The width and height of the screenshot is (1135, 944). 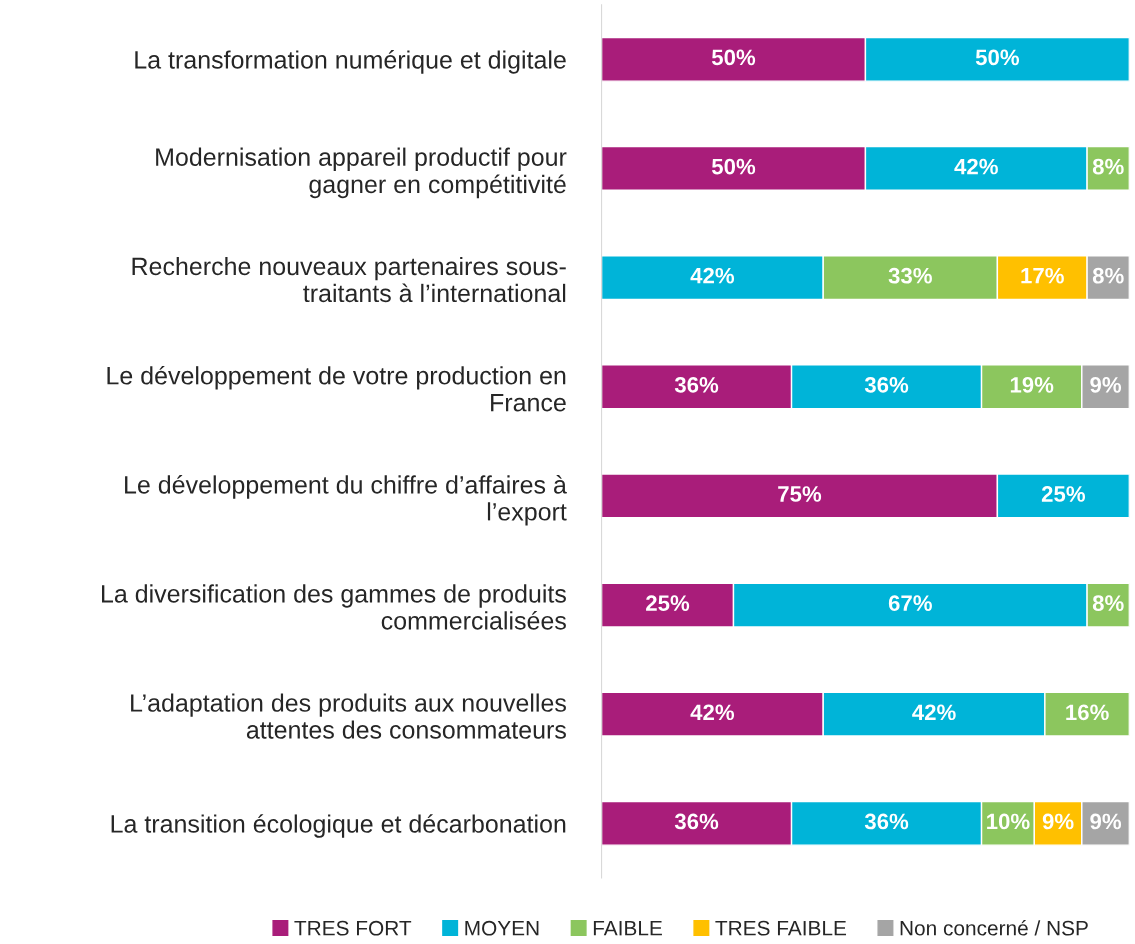 What do you see at coordinates (502, 928) in the screenshot?
I see `legend-label: MOYEN` at bounding box center [502, 928].